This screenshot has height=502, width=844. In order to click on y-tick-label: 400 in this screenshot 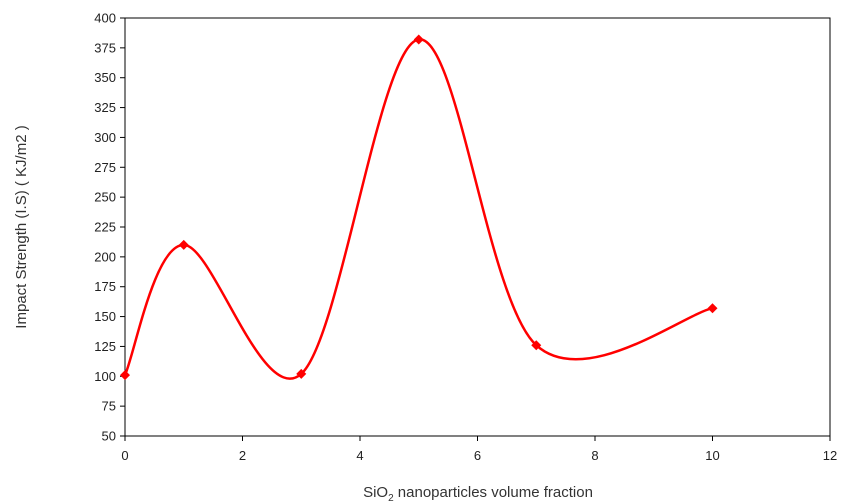, I will do `click(105, 18)`.